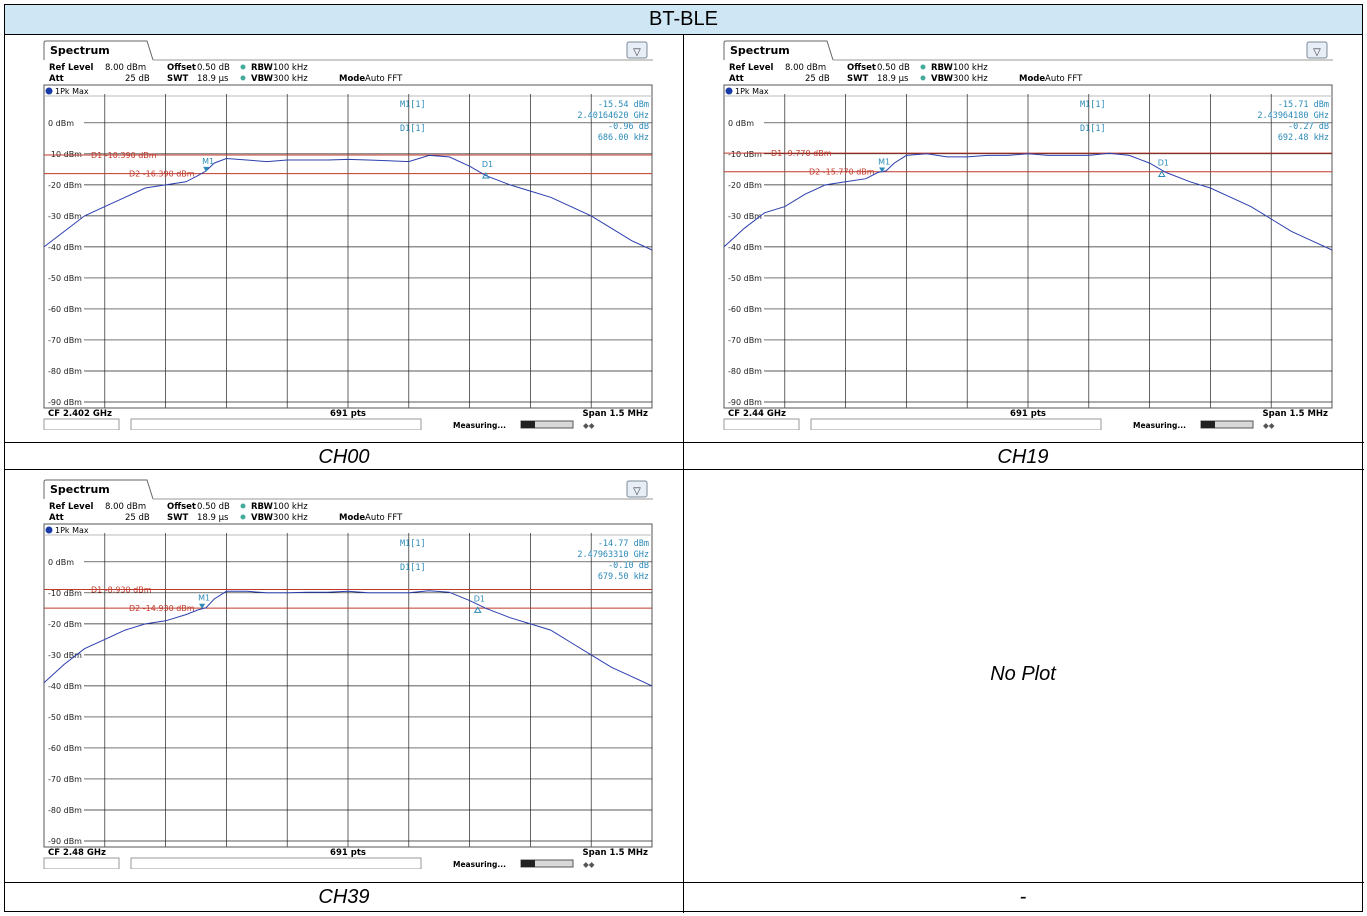  What do you see at coordinates (487, 164) in the screenshot?
I see `marker-label: D1` at bounding box center [487, 164].